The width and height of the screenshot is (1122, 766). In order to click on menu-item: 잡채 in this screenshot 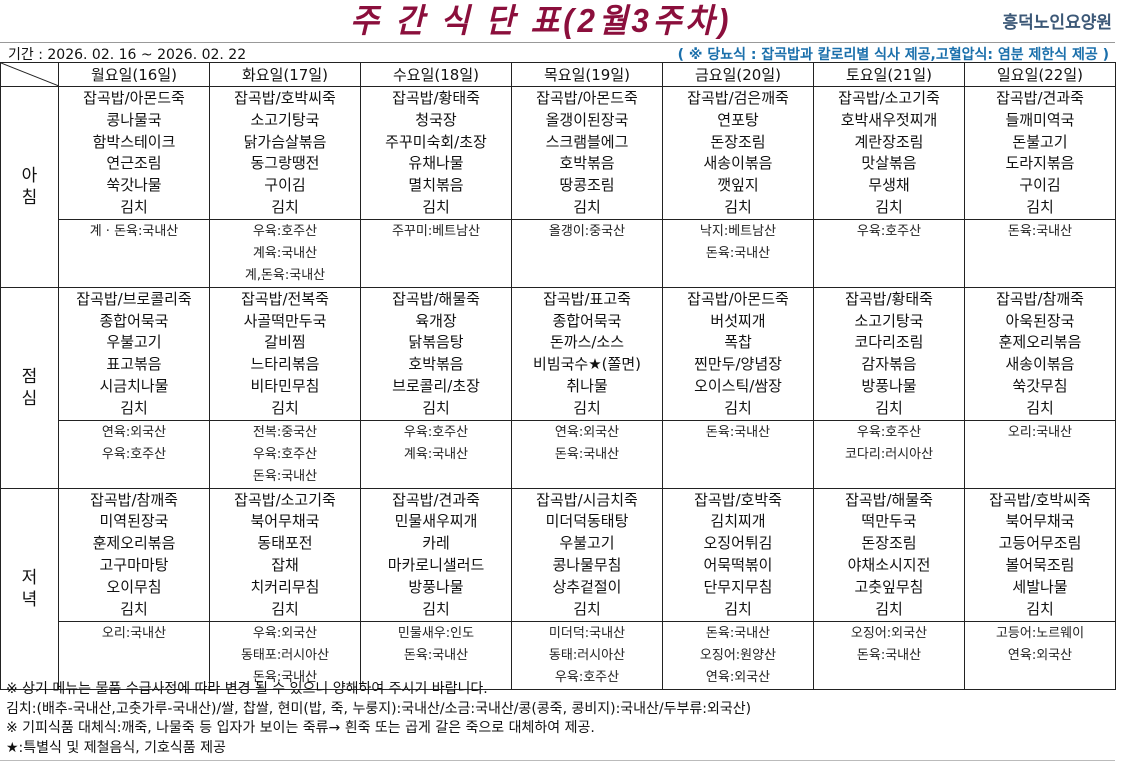, I will do `click(285, 564)`.